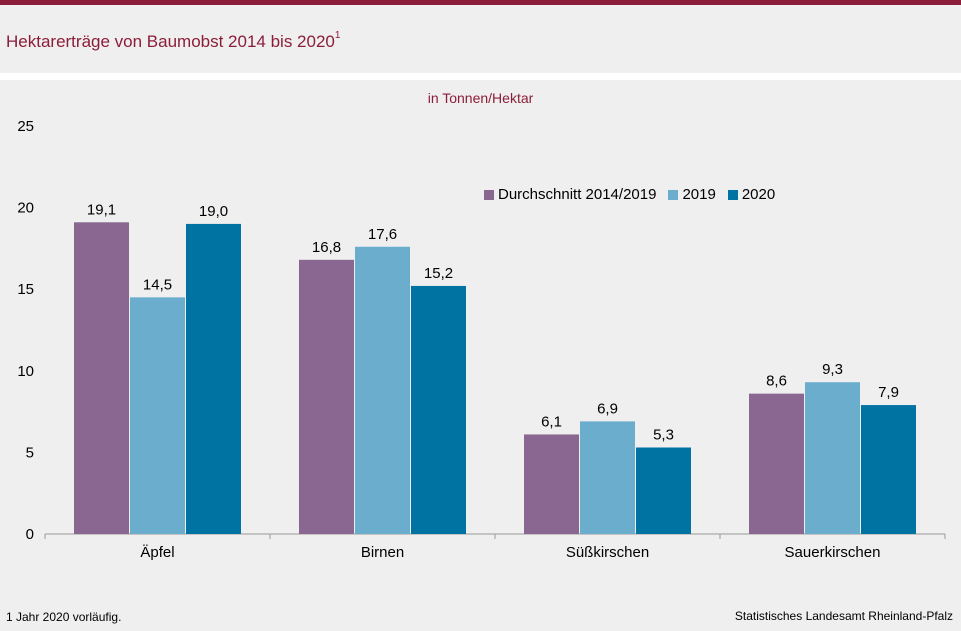 This screenshot has width=961, height=631. I want to click on y-tick-label: 10, so click(25, 371).